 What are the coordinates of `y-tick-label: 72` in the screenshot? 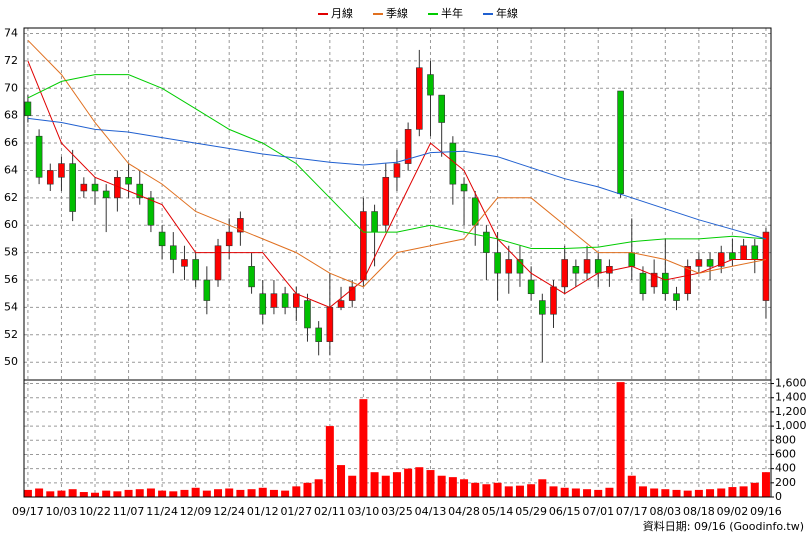 It's located at (11, 60).